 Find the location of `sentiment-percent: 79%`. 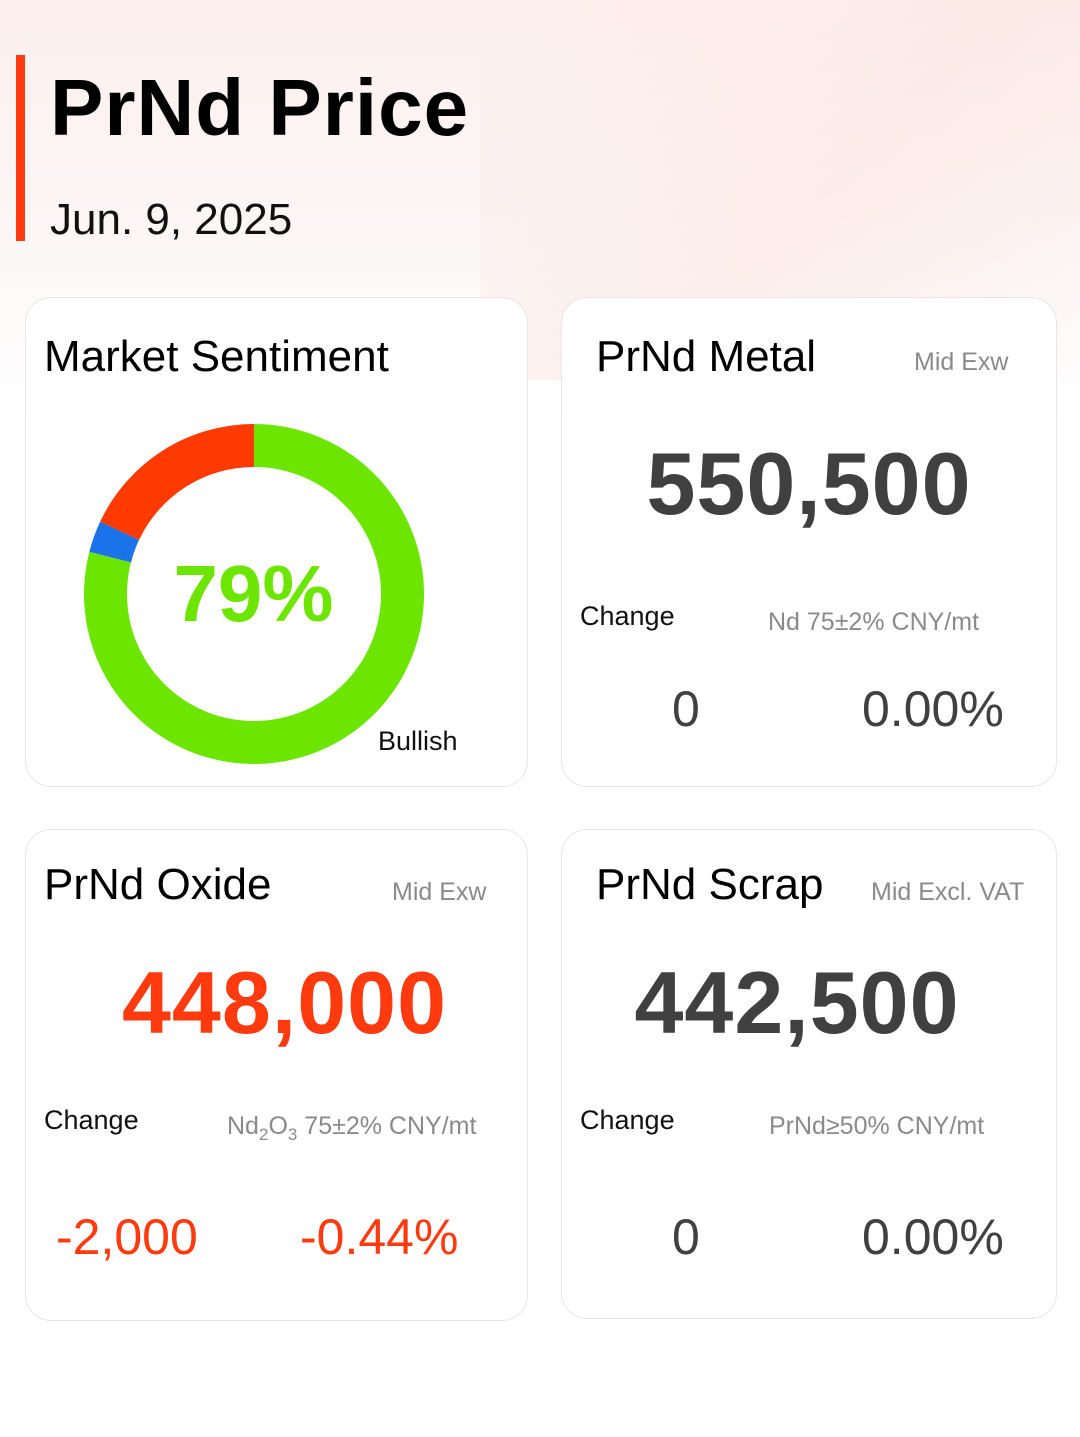

sentiment-percent: 79% is located at coordinates (253, 593).